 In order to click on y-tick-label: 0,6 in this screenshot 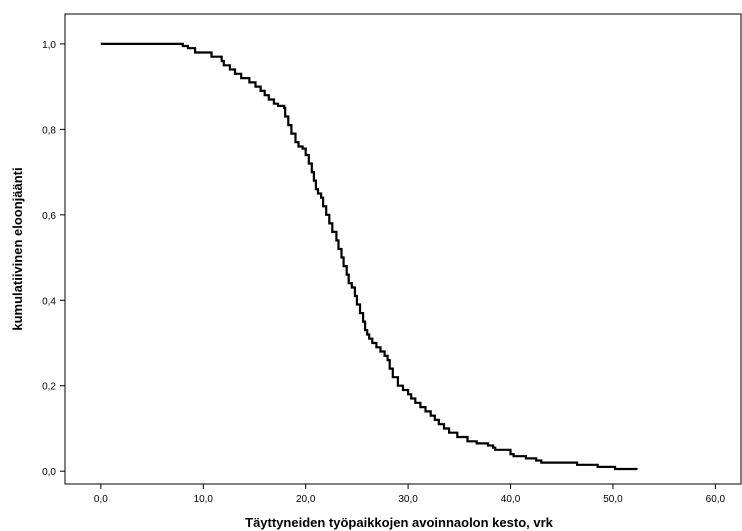, I will do `click(49, 216)`.